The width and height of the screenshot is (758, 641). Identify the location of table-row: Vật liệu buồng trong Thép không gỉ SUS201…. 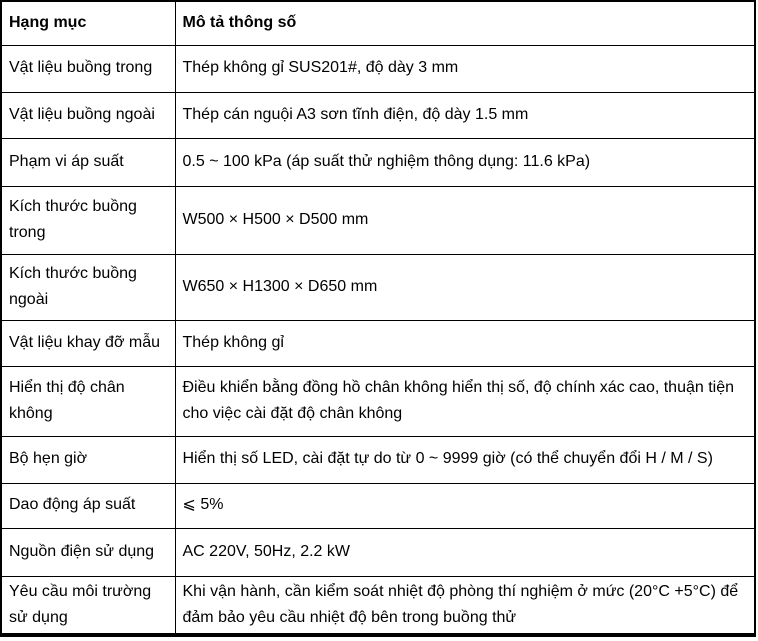
(378, 68).